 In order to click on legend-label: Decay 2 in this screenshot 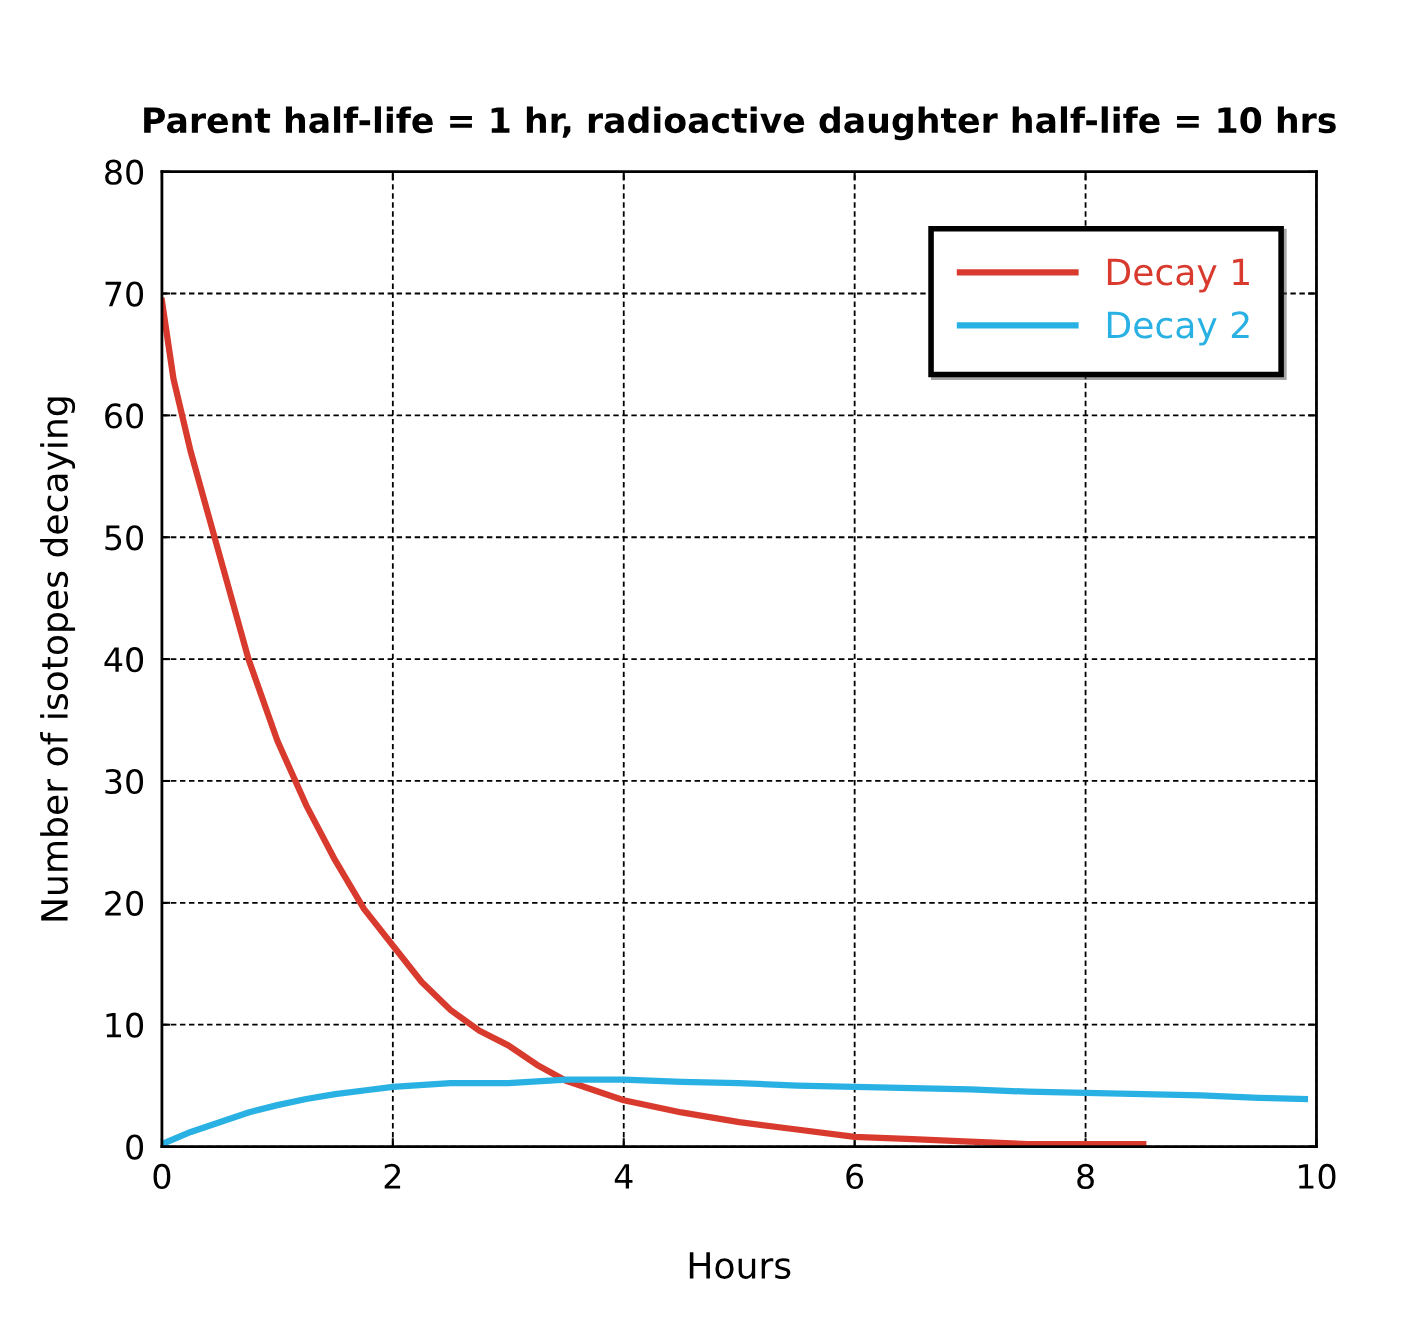, I will do `click(1178, 328)`.